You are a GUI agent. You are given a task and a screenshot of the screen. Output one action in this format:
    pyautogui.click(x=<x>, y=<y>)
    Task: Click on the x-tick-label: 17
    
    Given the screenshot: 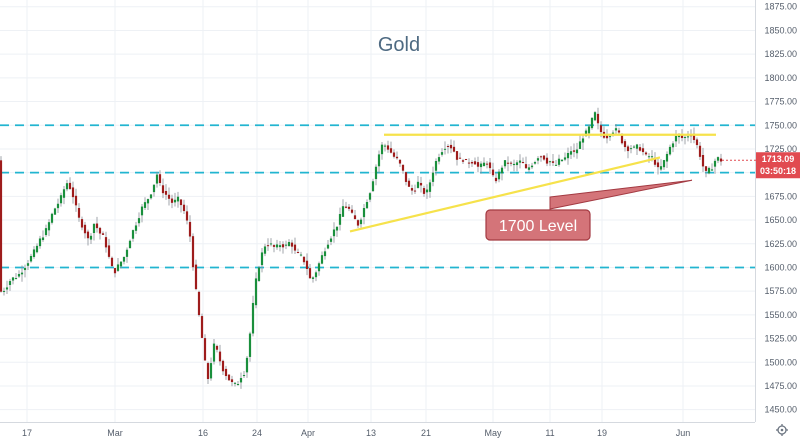 What is the action you would take?
    pyautogui.click(x=27, y=433)
    